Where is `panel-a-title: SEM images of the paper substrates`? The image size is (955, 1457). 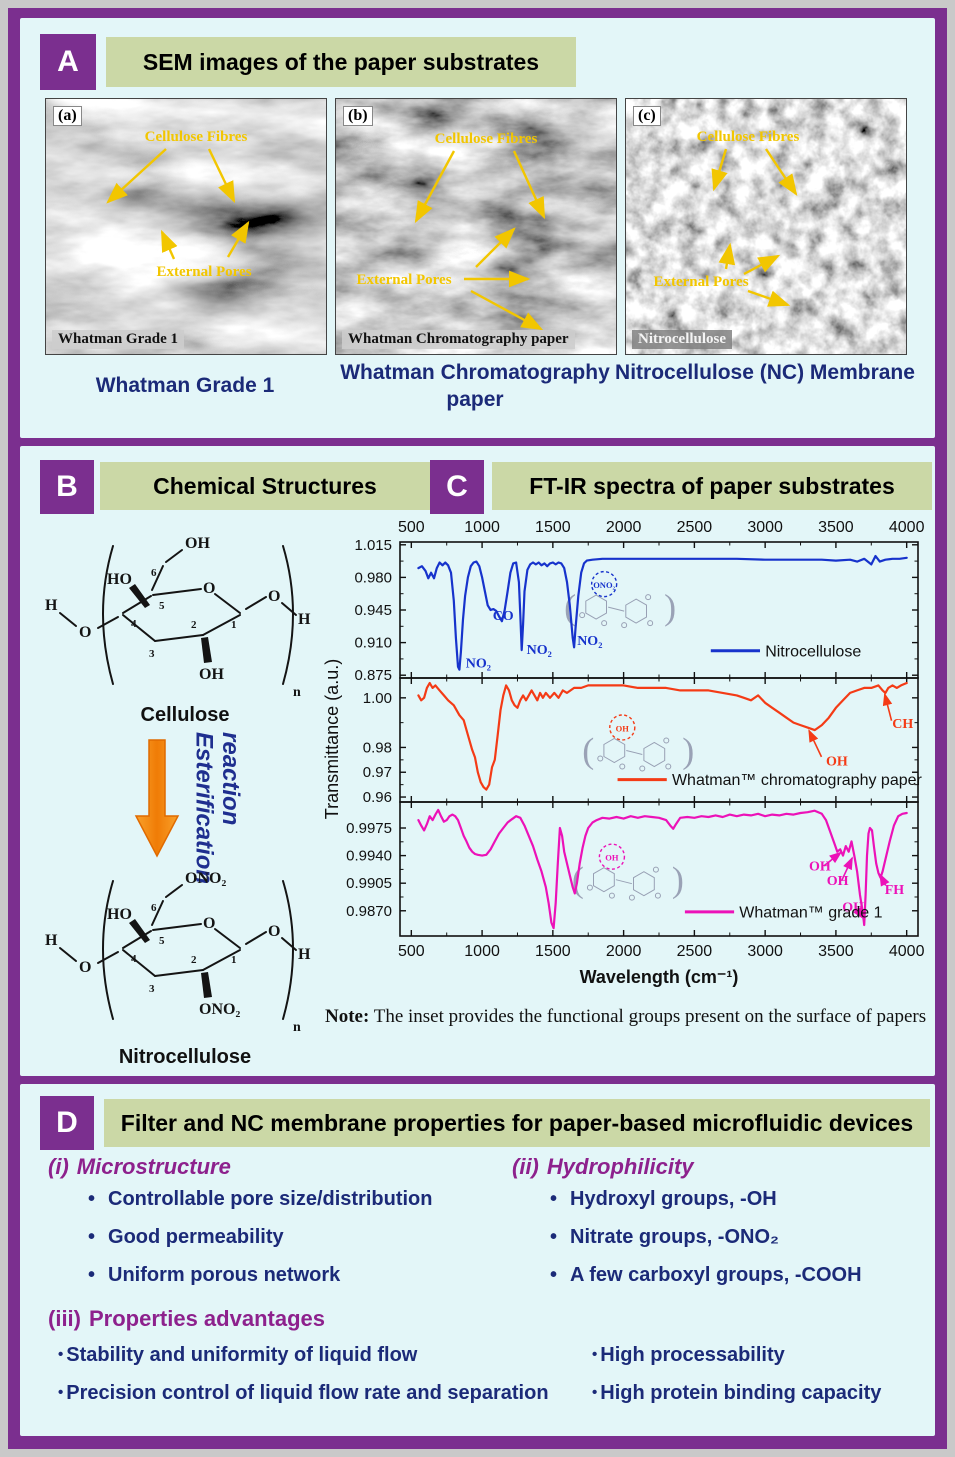 panel-a-title: SEM images of the paper substrates is located at coordinates (341, 61).